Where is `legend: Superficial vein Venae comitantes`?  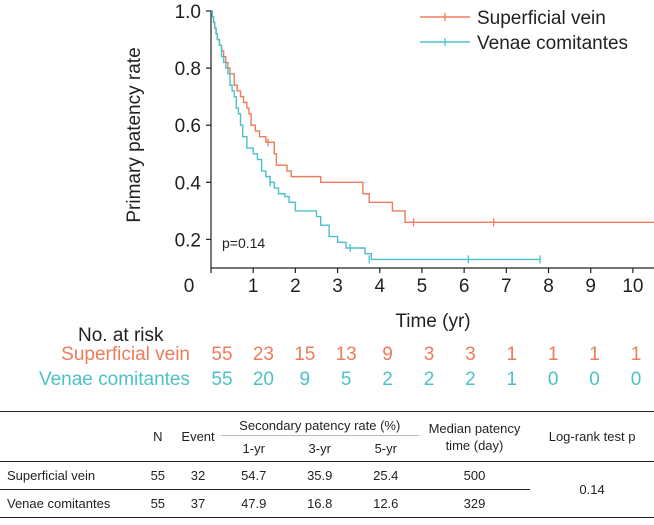
legend: Superficial vein Venae comitantes is located at coordinates (524, 31).